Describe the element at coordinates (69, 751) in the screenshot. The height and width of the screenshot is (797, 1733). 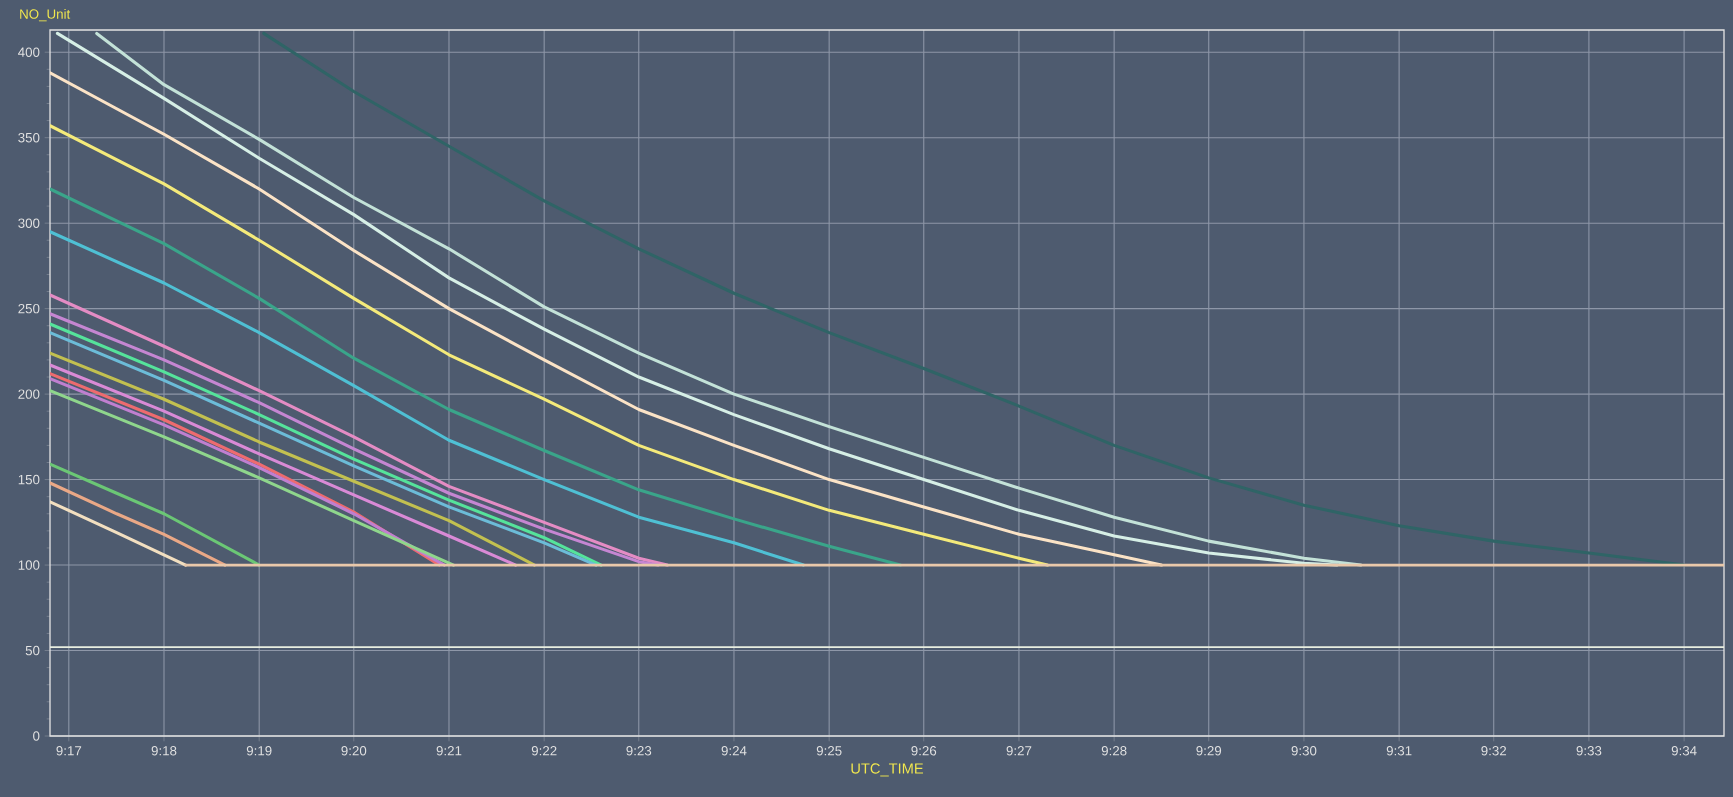
I see `x-tick-label: 9:17` at that location.